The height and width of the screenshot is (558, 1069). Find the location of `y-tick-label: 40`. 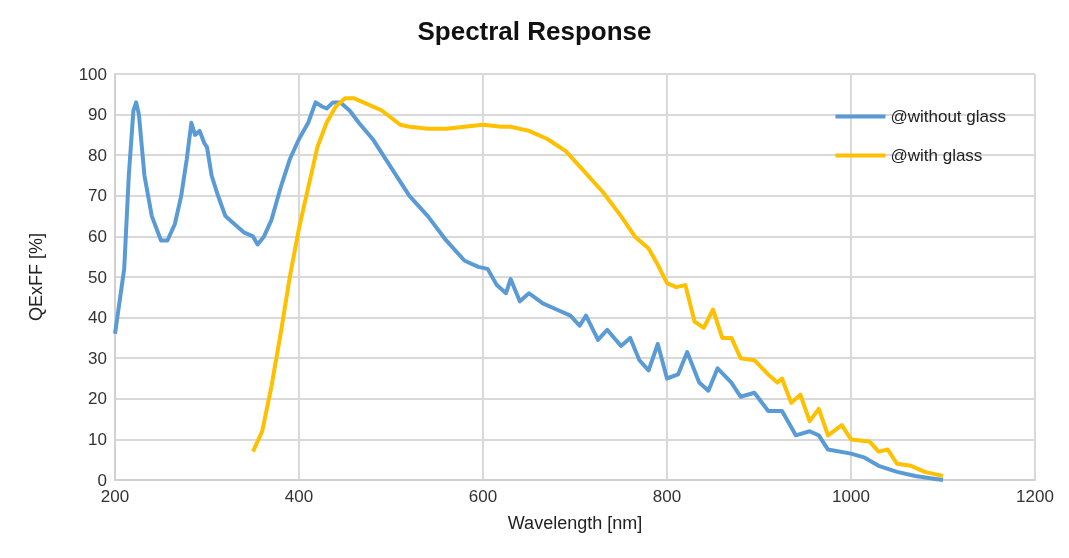

y-tick-label: 40 is located at coordinates (97, 318).